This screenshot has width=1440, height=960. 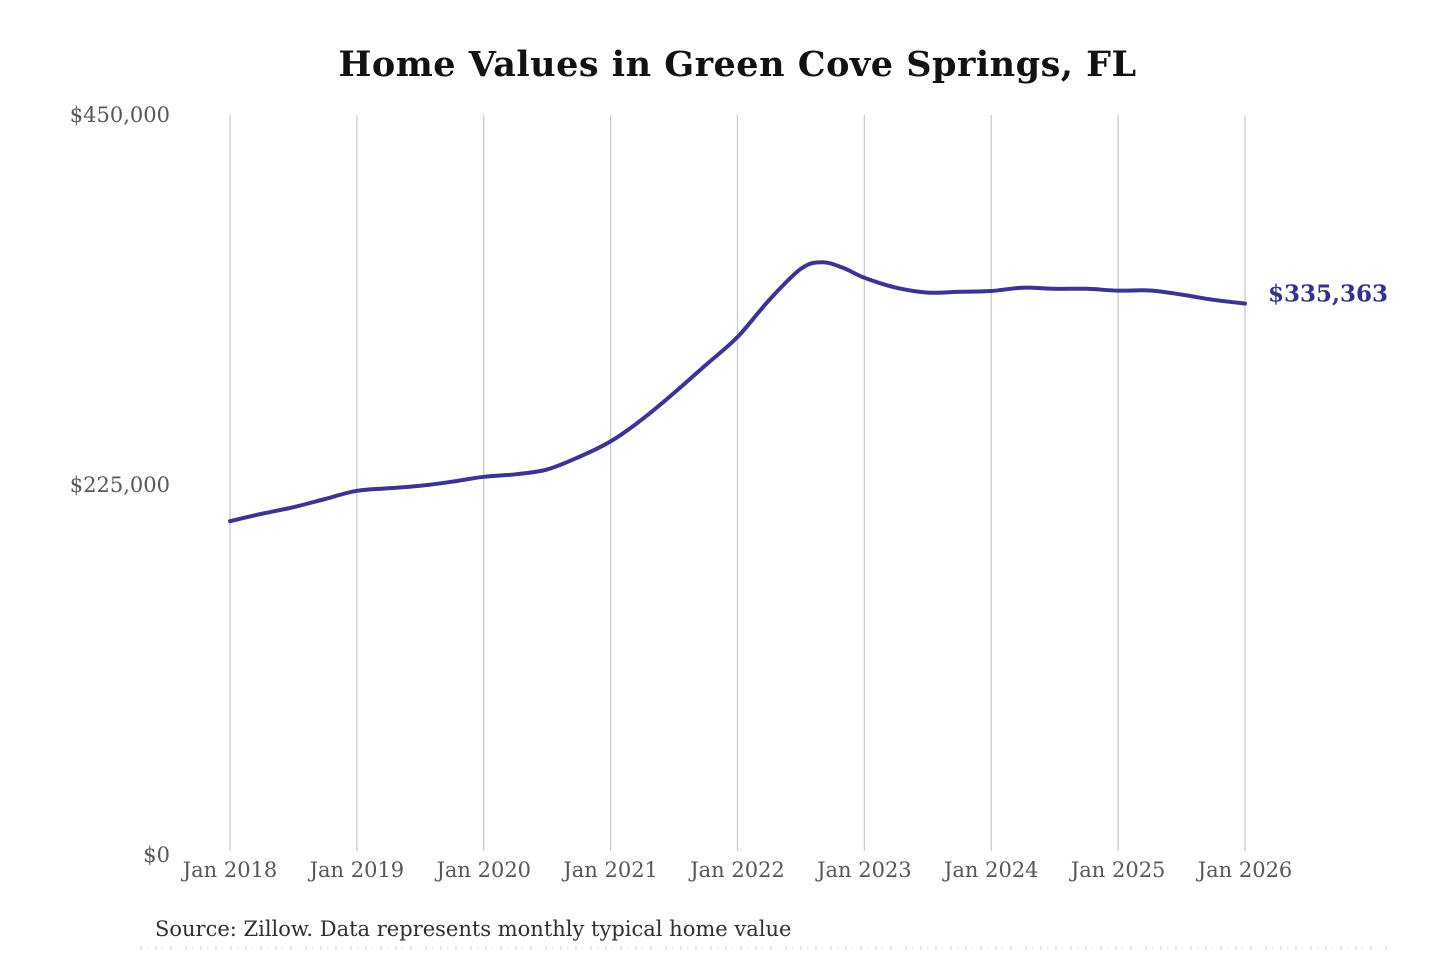 I want to click on x-axis-tick-label: Jan 2022, so click(x=737, y=870).